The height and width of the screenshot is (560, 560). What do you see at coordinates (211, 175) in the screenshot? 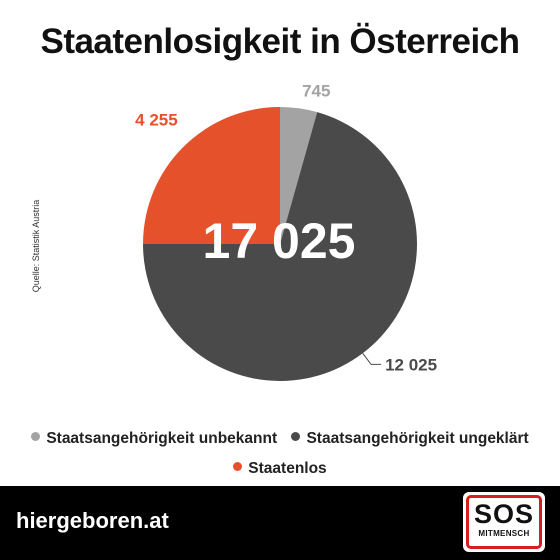
I see `pie-slice-staatenlos` at bounding box center [211, 175].